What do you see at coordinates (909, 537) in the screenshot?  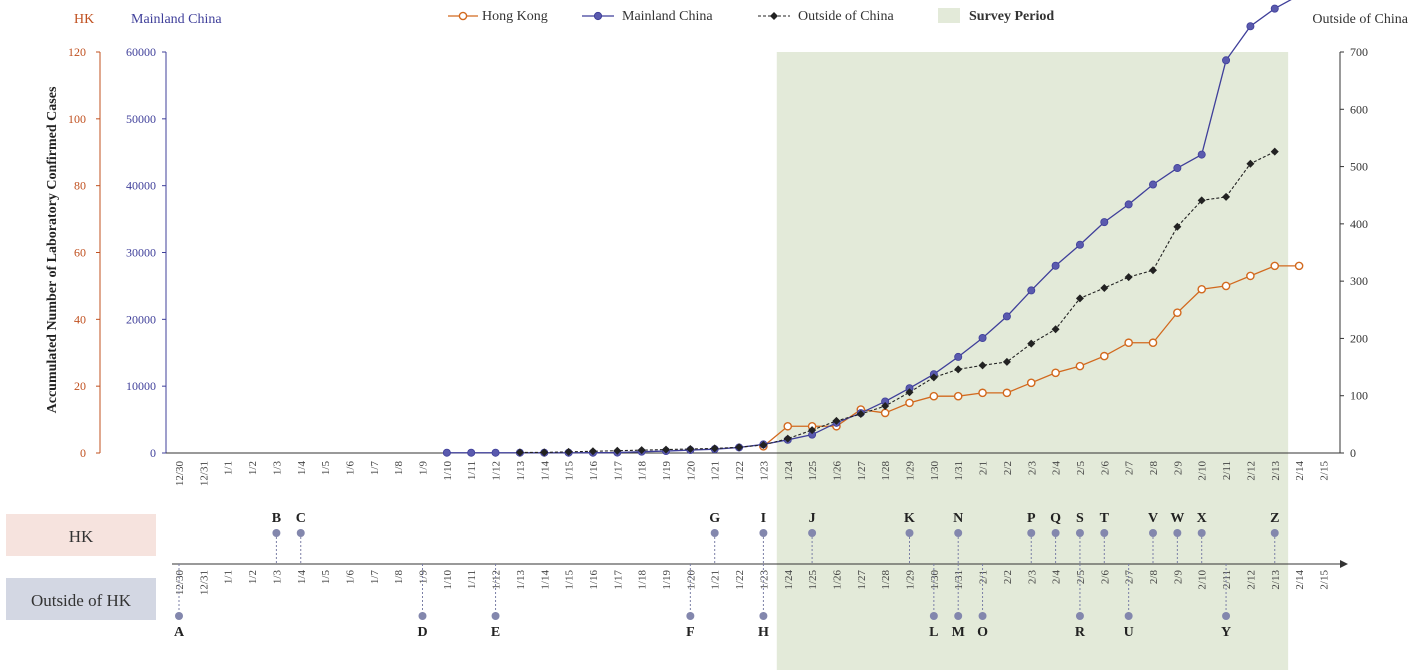 I see `hk-event-K: K` at bounding box center [909, 537].